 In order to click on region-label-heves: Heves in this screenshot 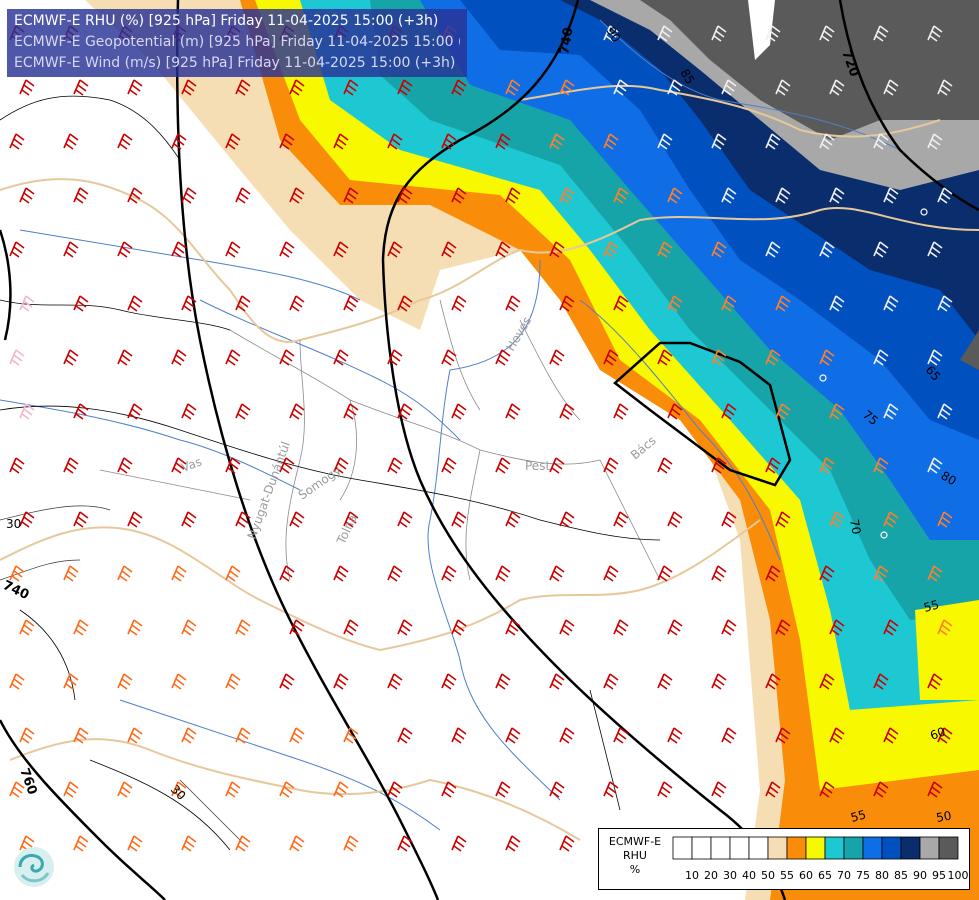, I will do `click(518, 333)`.